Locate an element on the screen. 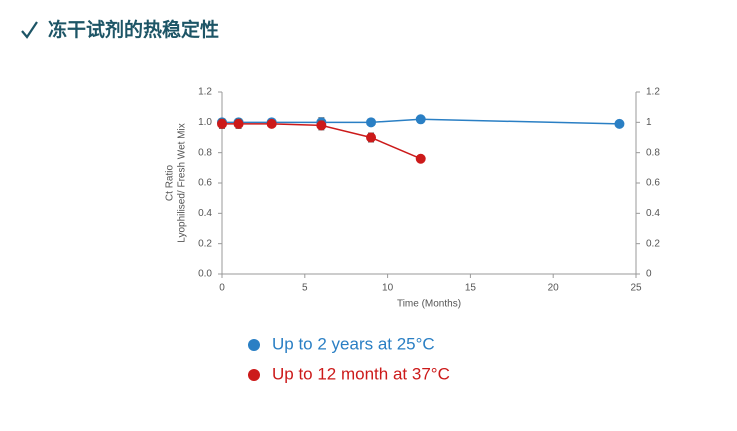  x-tick-label: 5 is located at coordinates (305, 288).